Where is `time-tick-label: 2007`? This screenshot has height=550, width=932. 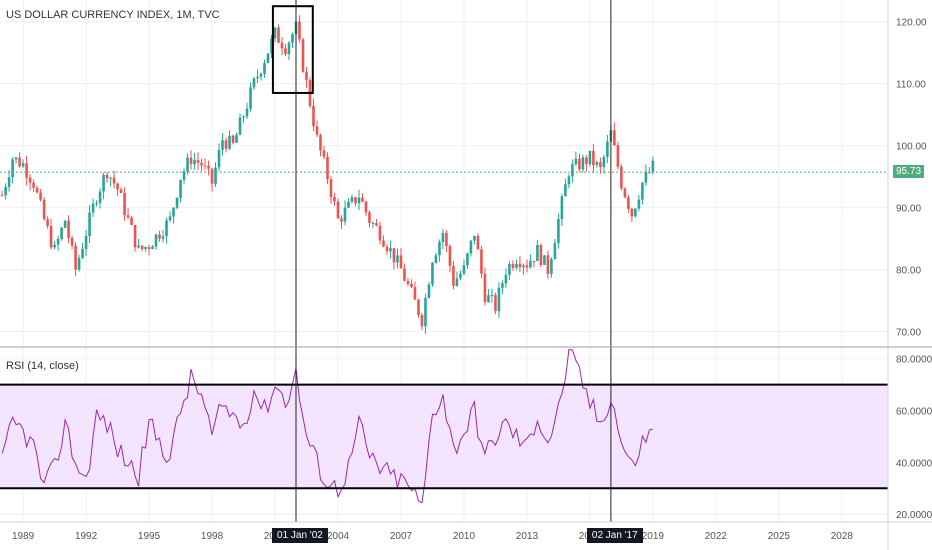 time-tick-label: 2007 is located at coordinates (401, 536).